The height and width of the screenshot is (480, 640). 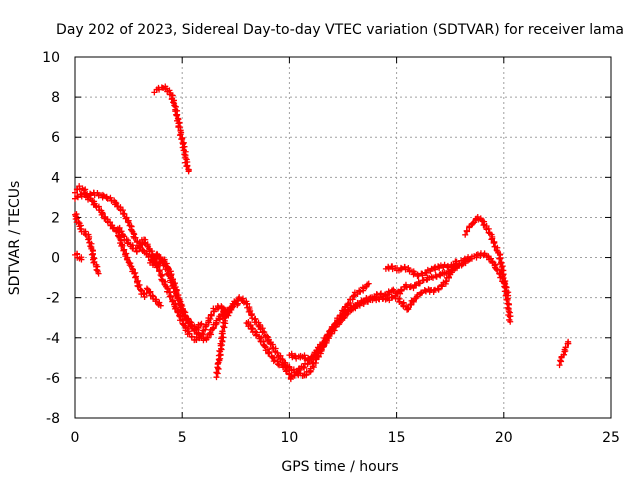 I want to click on x-tick-label: 0, so click(x=75, y=438).